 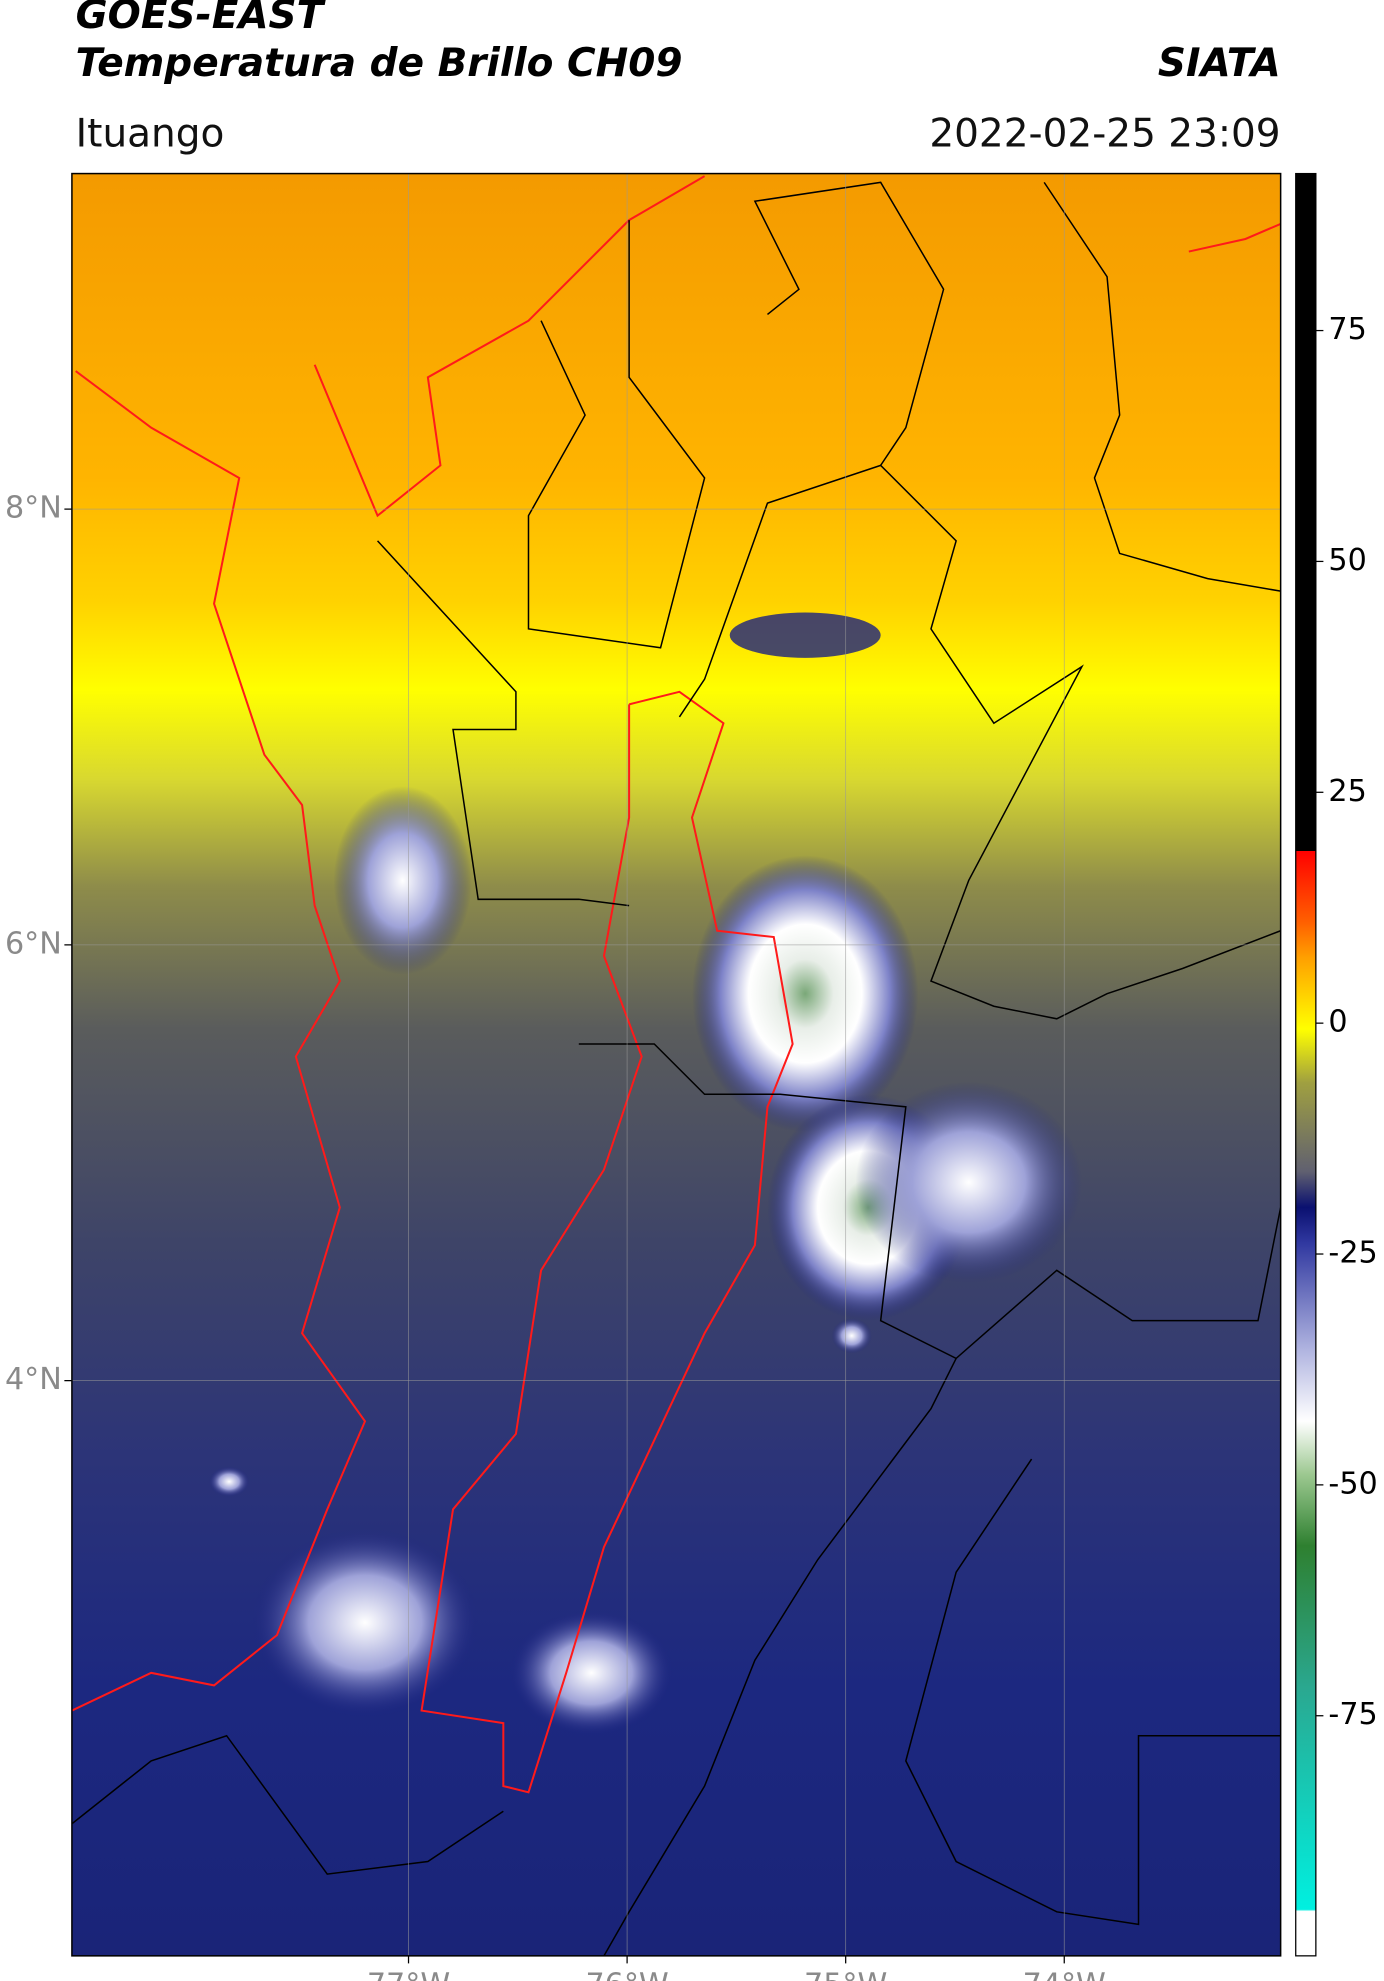 What do you see at coordinates (33, 943) in the screenshot?
I see `y-tick-label: 6°N` at bounding box center [33, 943].